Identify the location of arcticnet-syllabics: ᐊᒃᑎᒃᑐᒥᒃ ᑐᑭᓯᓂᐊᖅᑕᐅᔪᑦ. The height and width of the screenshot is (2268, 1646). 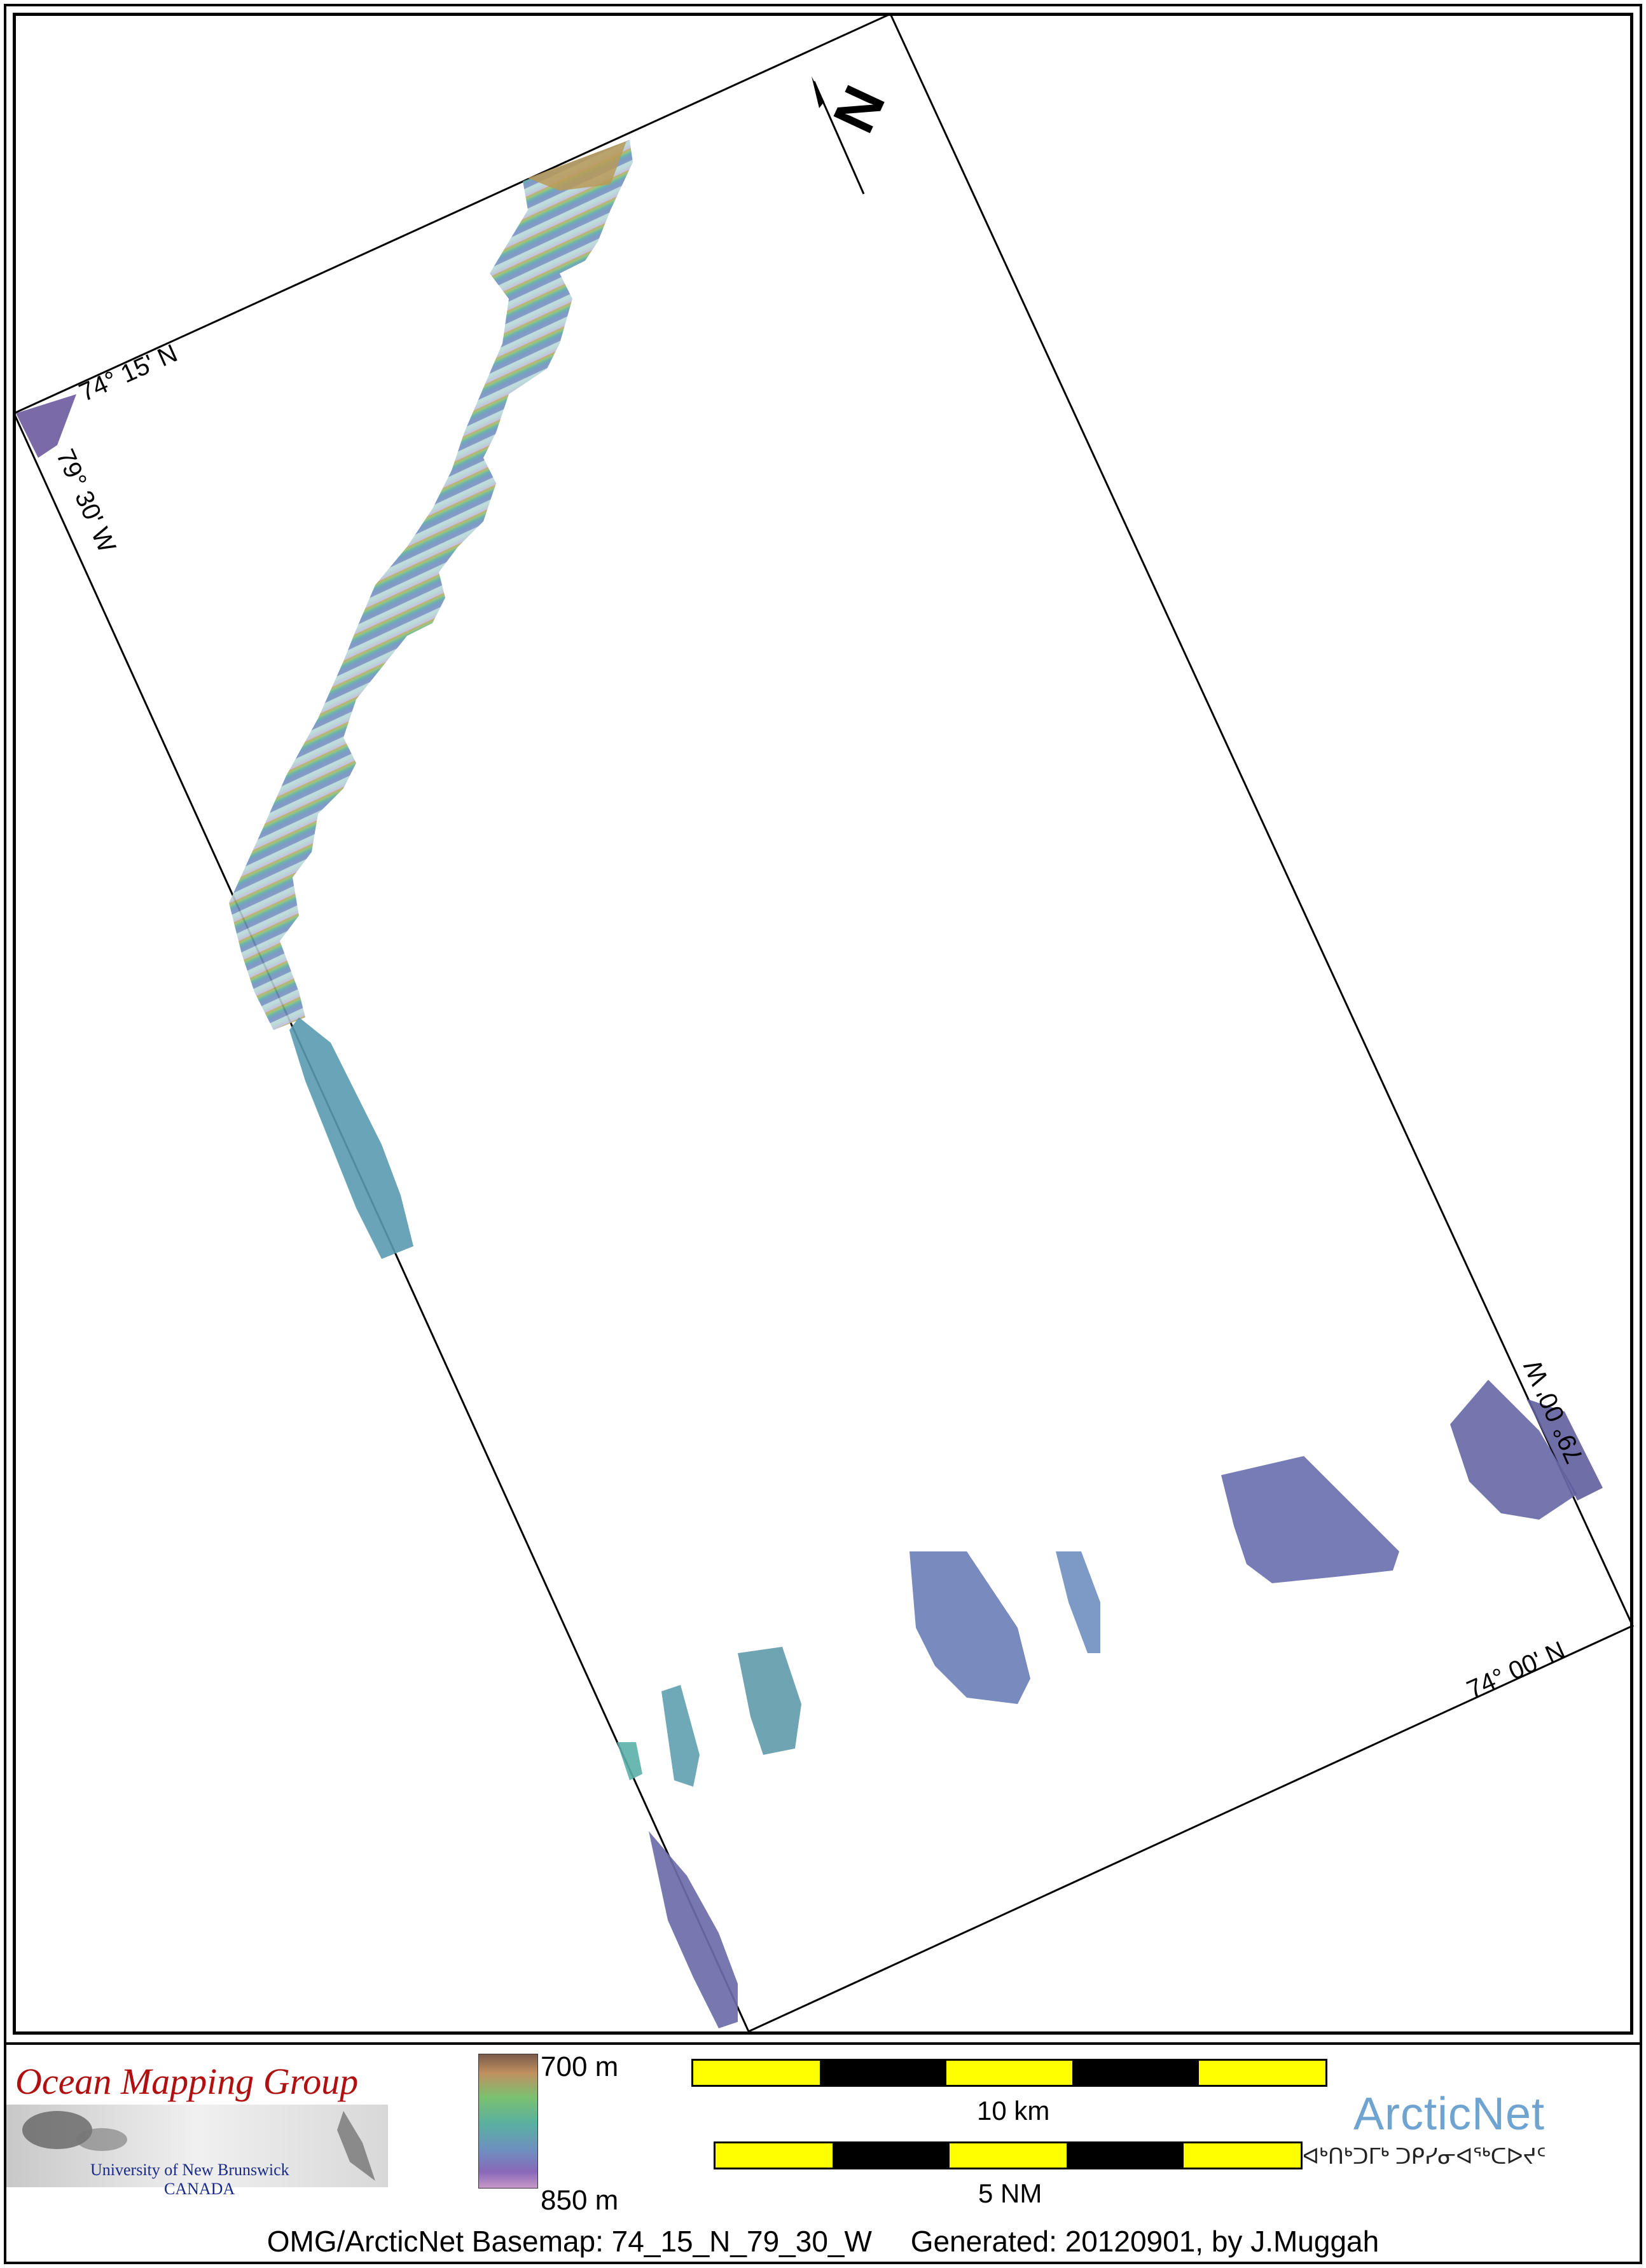
(1424, 2157).